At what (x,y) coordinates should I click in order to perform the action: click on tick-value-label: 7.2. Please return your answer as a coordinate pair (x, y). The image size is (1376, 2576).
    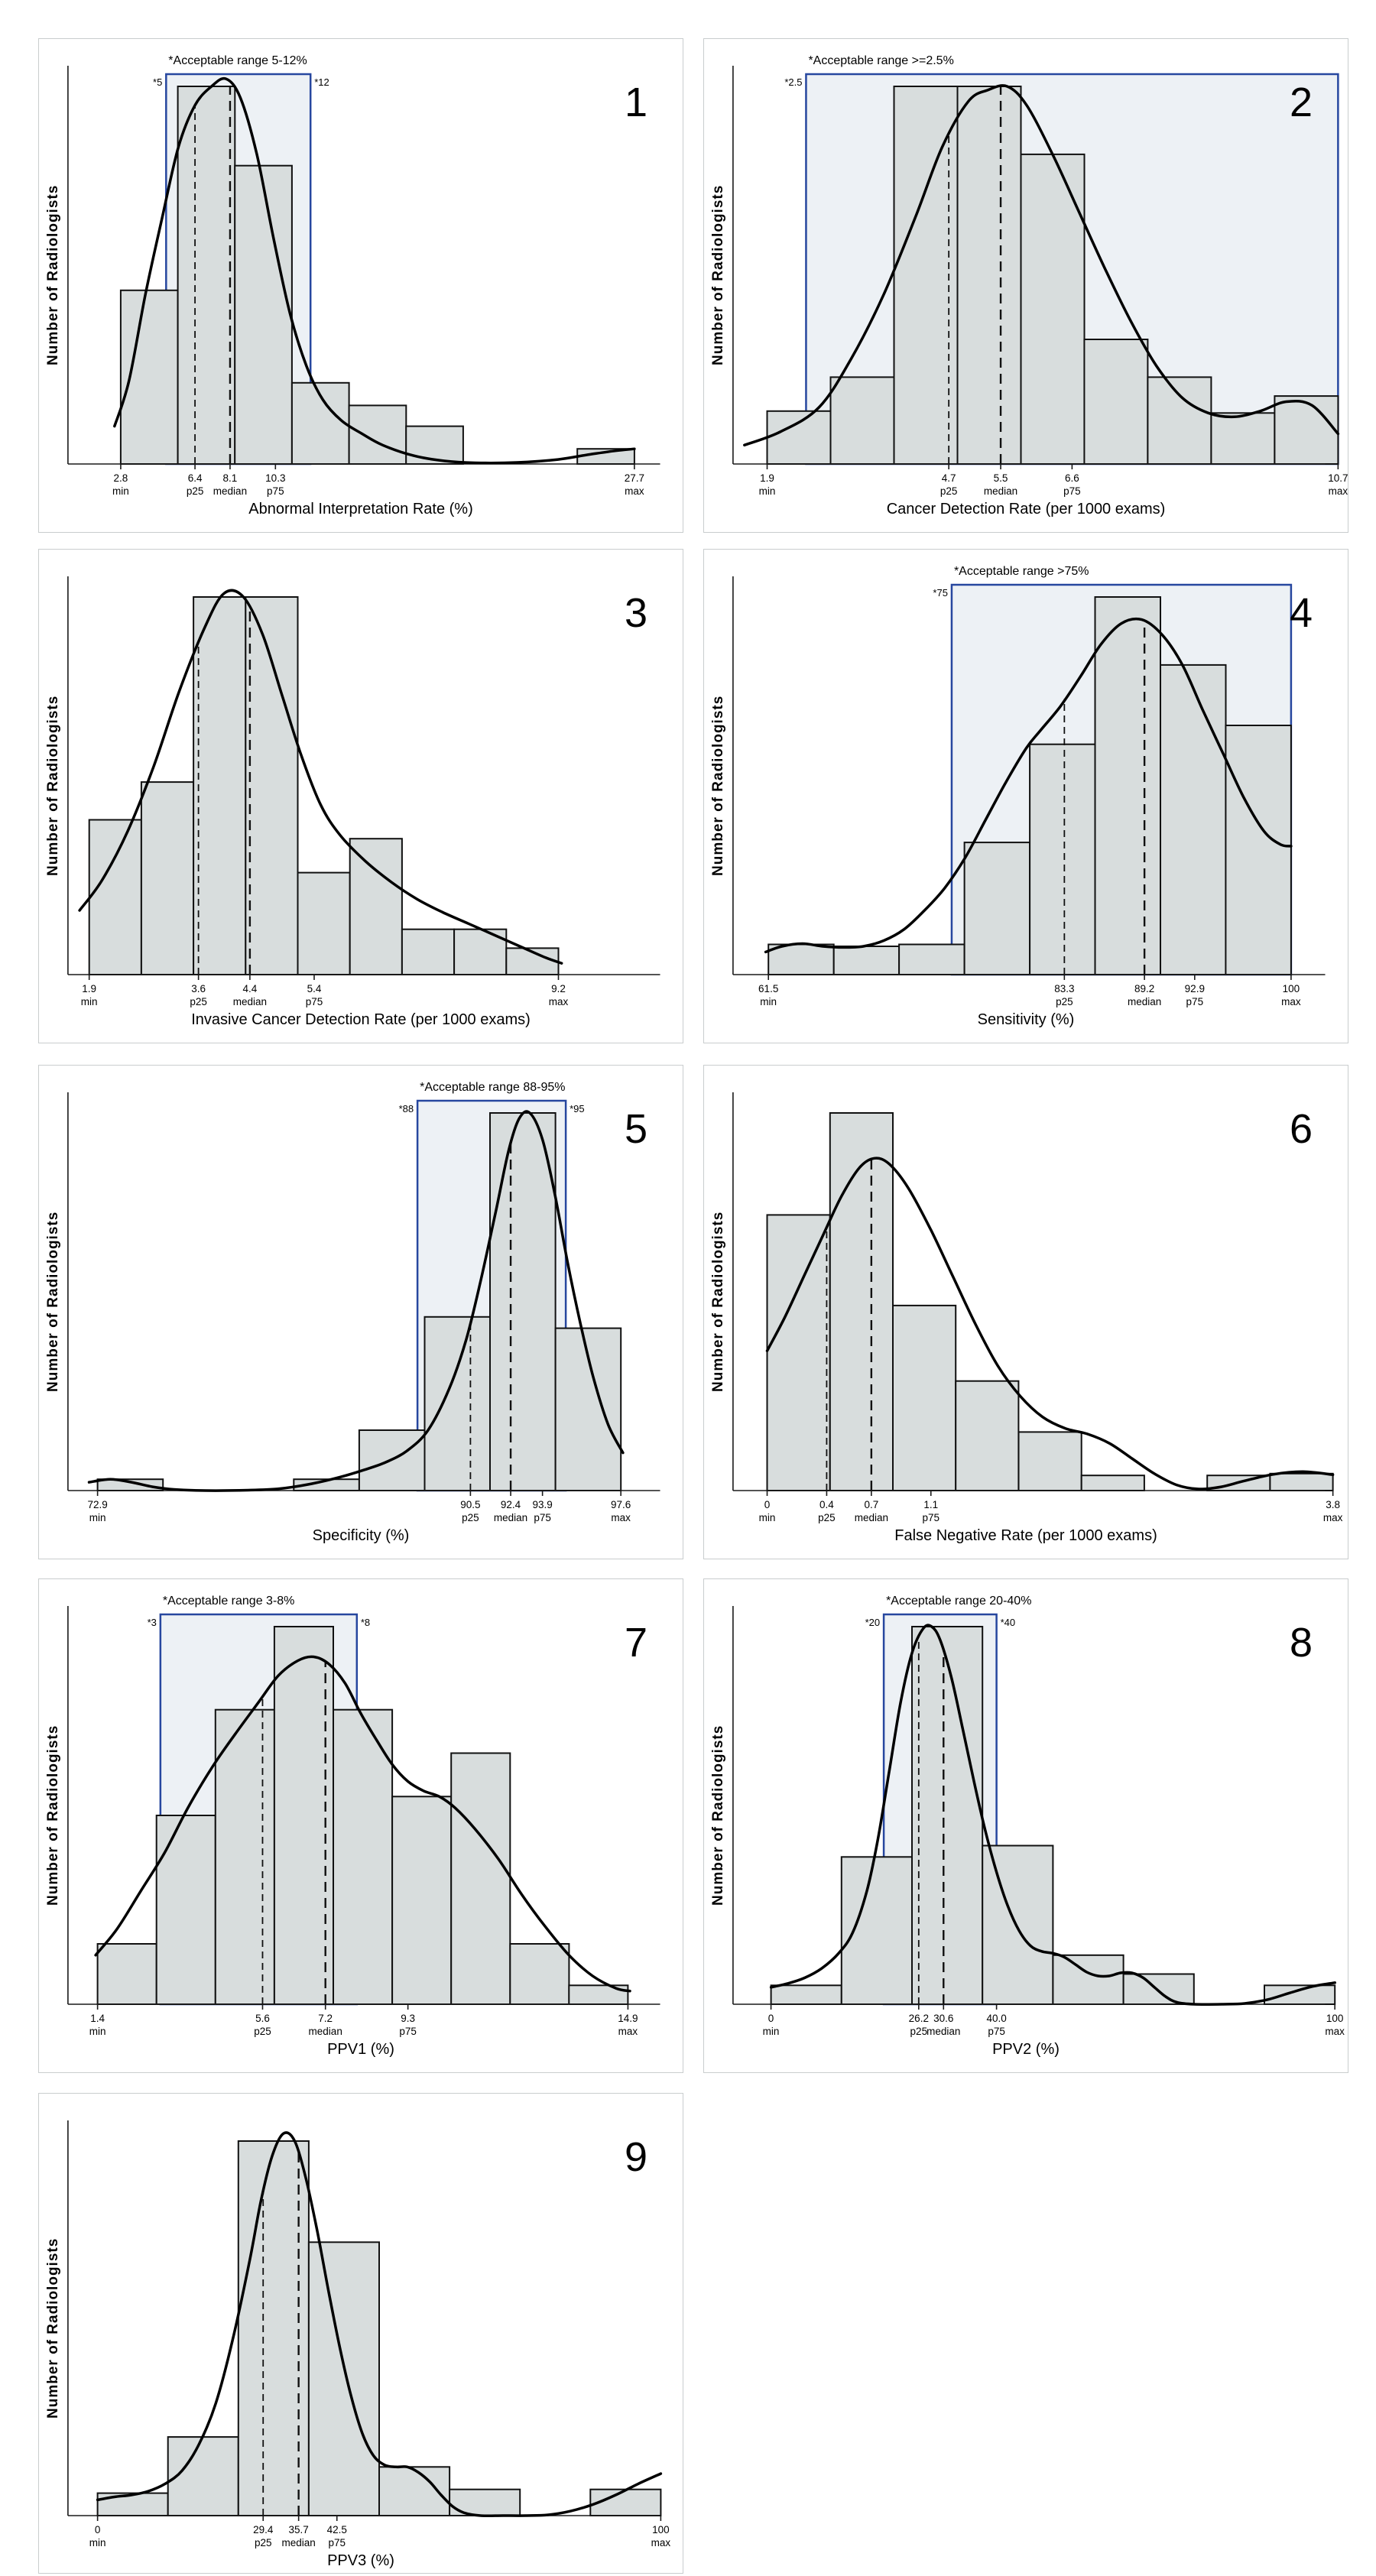
    Looking at the image, I should click on (326, 2018).